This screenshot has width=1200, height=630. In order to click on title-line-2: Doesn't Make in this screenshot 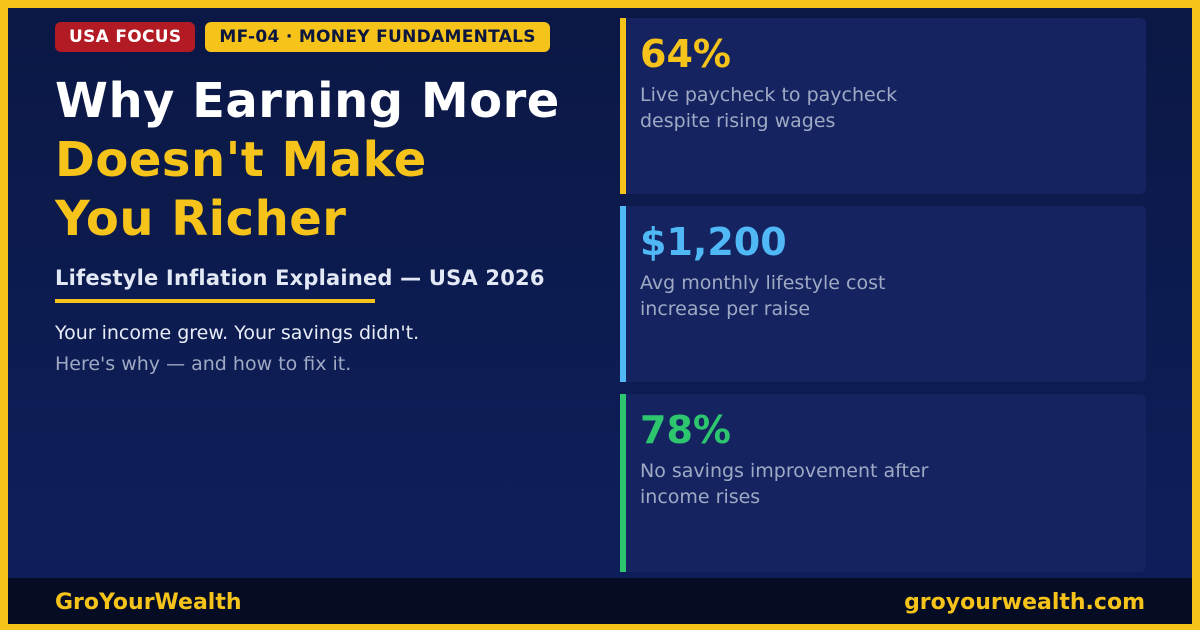, I will do `click(241, 160)`.